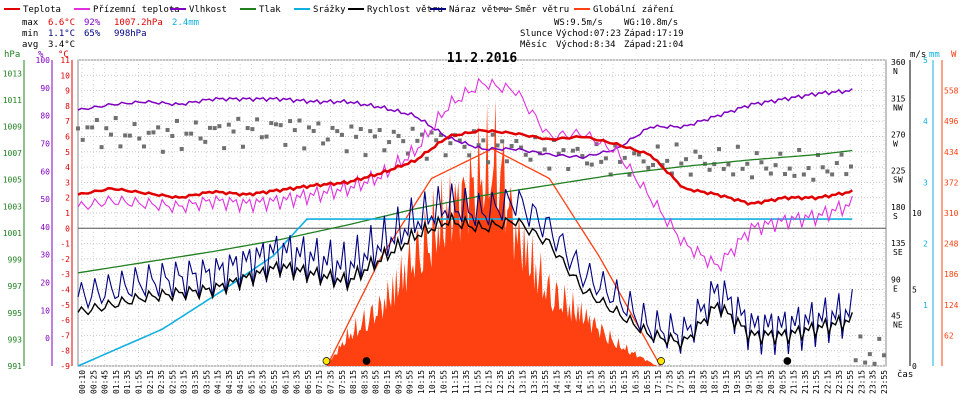 Image resolution: width=966 pixels, height=400 pixels. What do you see at coordinates (65, 320) in the screenshot?
I see `degc-tick-label: -6` at bounding box center [65, 320].